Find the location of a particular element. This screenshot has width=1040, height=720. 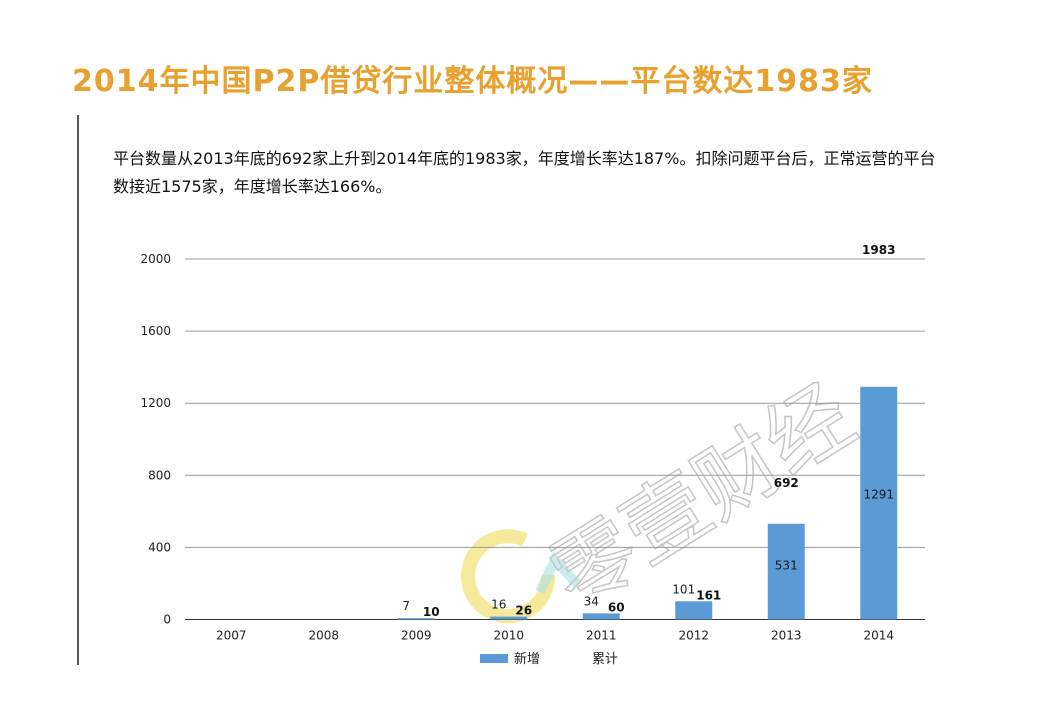

data-label-cumulative: 1983 is located at coordinates (878, 250).